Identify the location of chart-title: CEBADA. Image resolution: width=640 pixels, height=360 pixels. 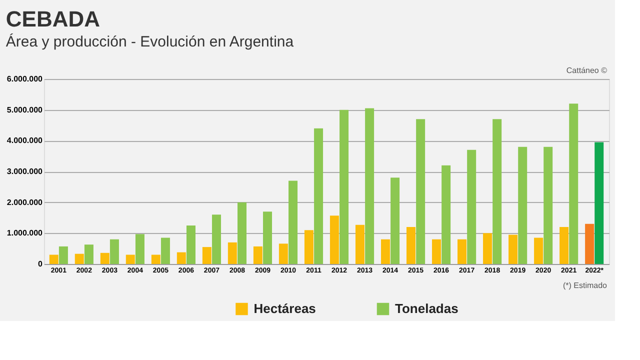
(53, 19).